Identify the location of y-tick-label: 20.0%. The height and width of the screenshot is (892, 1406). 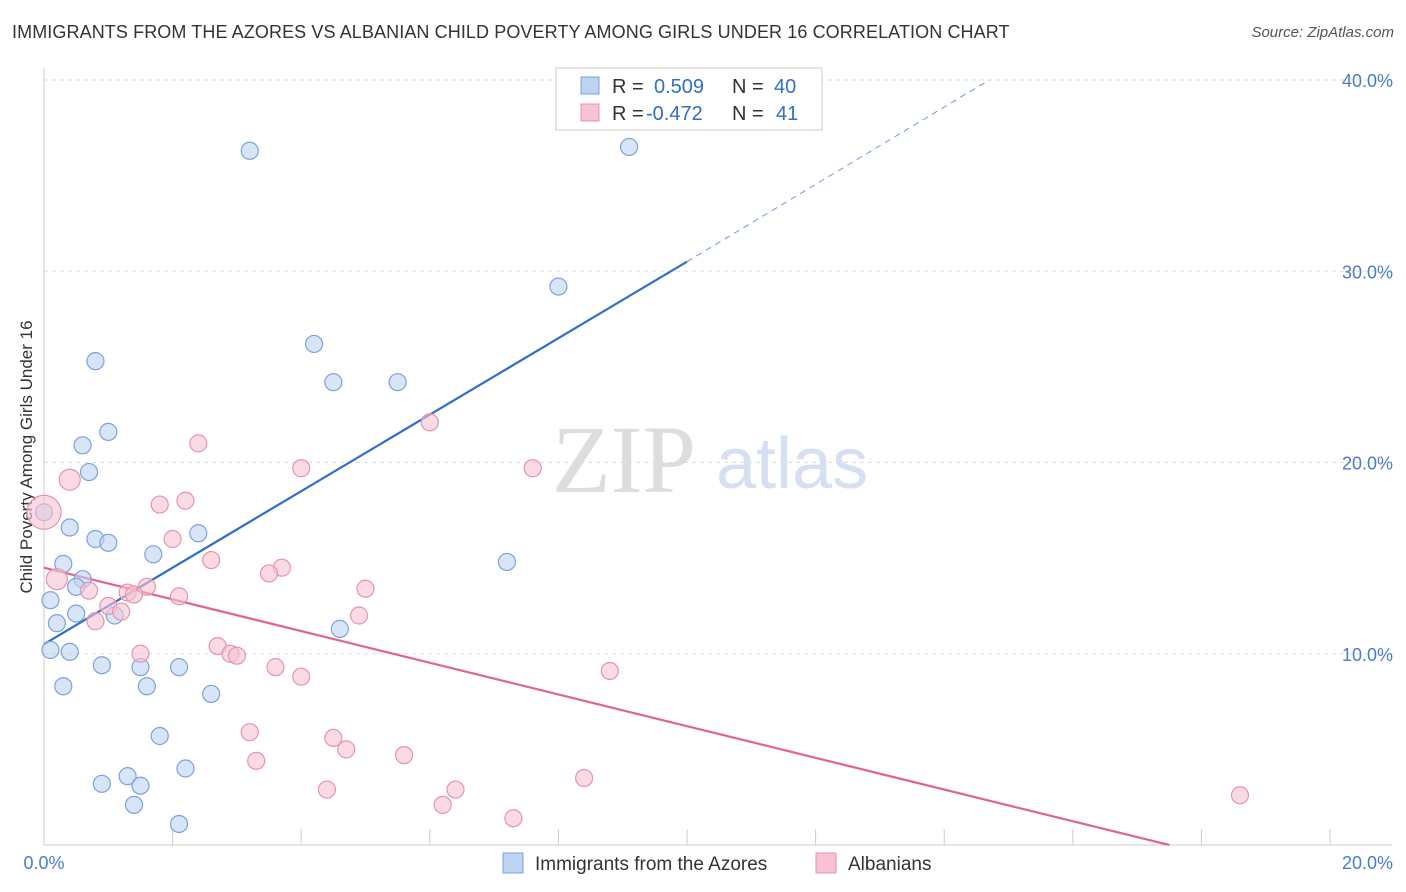
(1367, 464).